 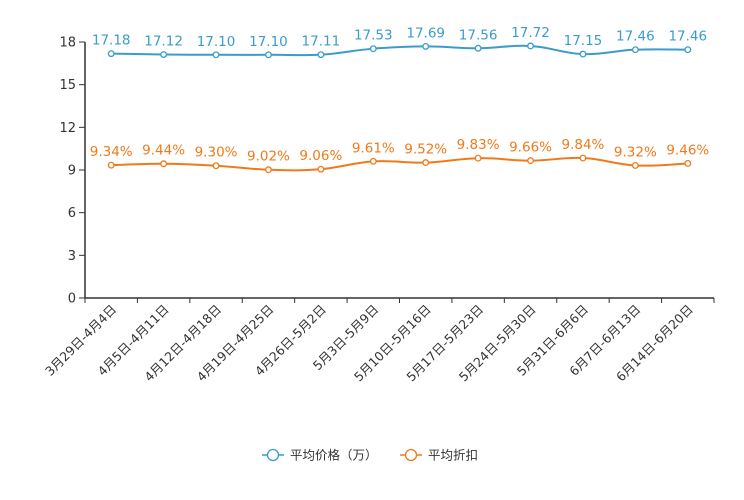 I want to click on data-label: 17.11, so click(x=321, y=42).